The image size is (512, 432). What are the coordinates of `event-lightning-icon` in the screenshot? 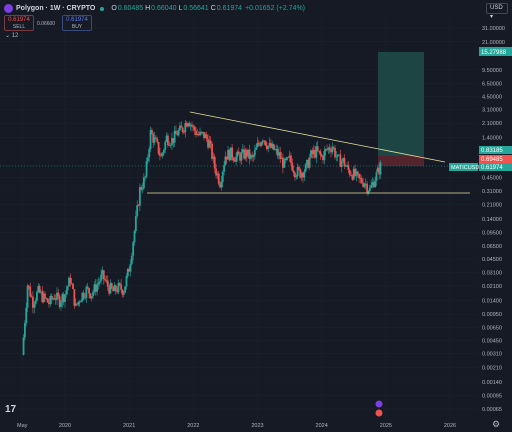 It's located at (379, 404).